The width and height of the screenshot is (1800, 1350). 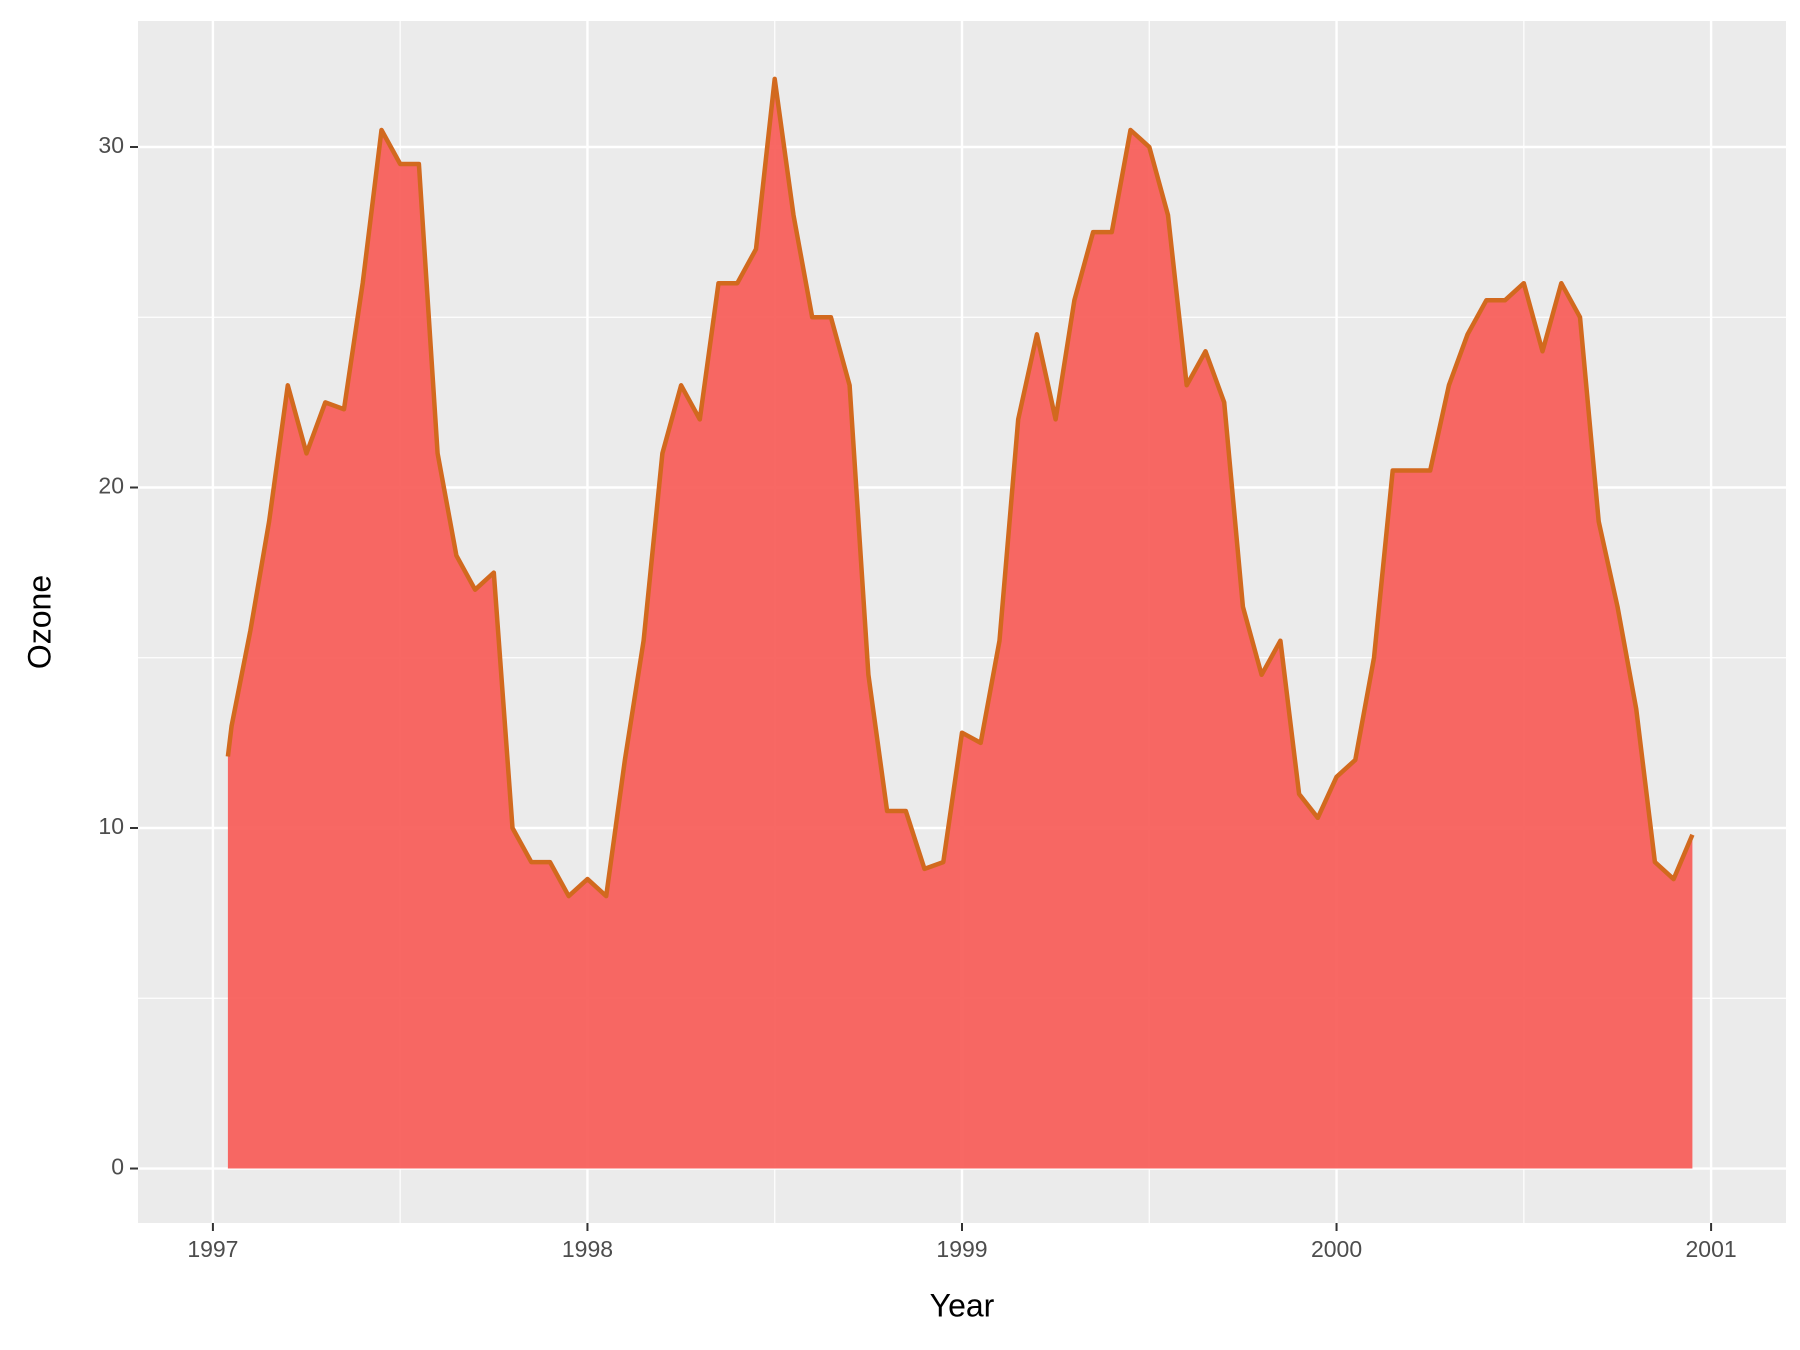 I want to click on y-tick-label: 30, so click(x=111, y=145).